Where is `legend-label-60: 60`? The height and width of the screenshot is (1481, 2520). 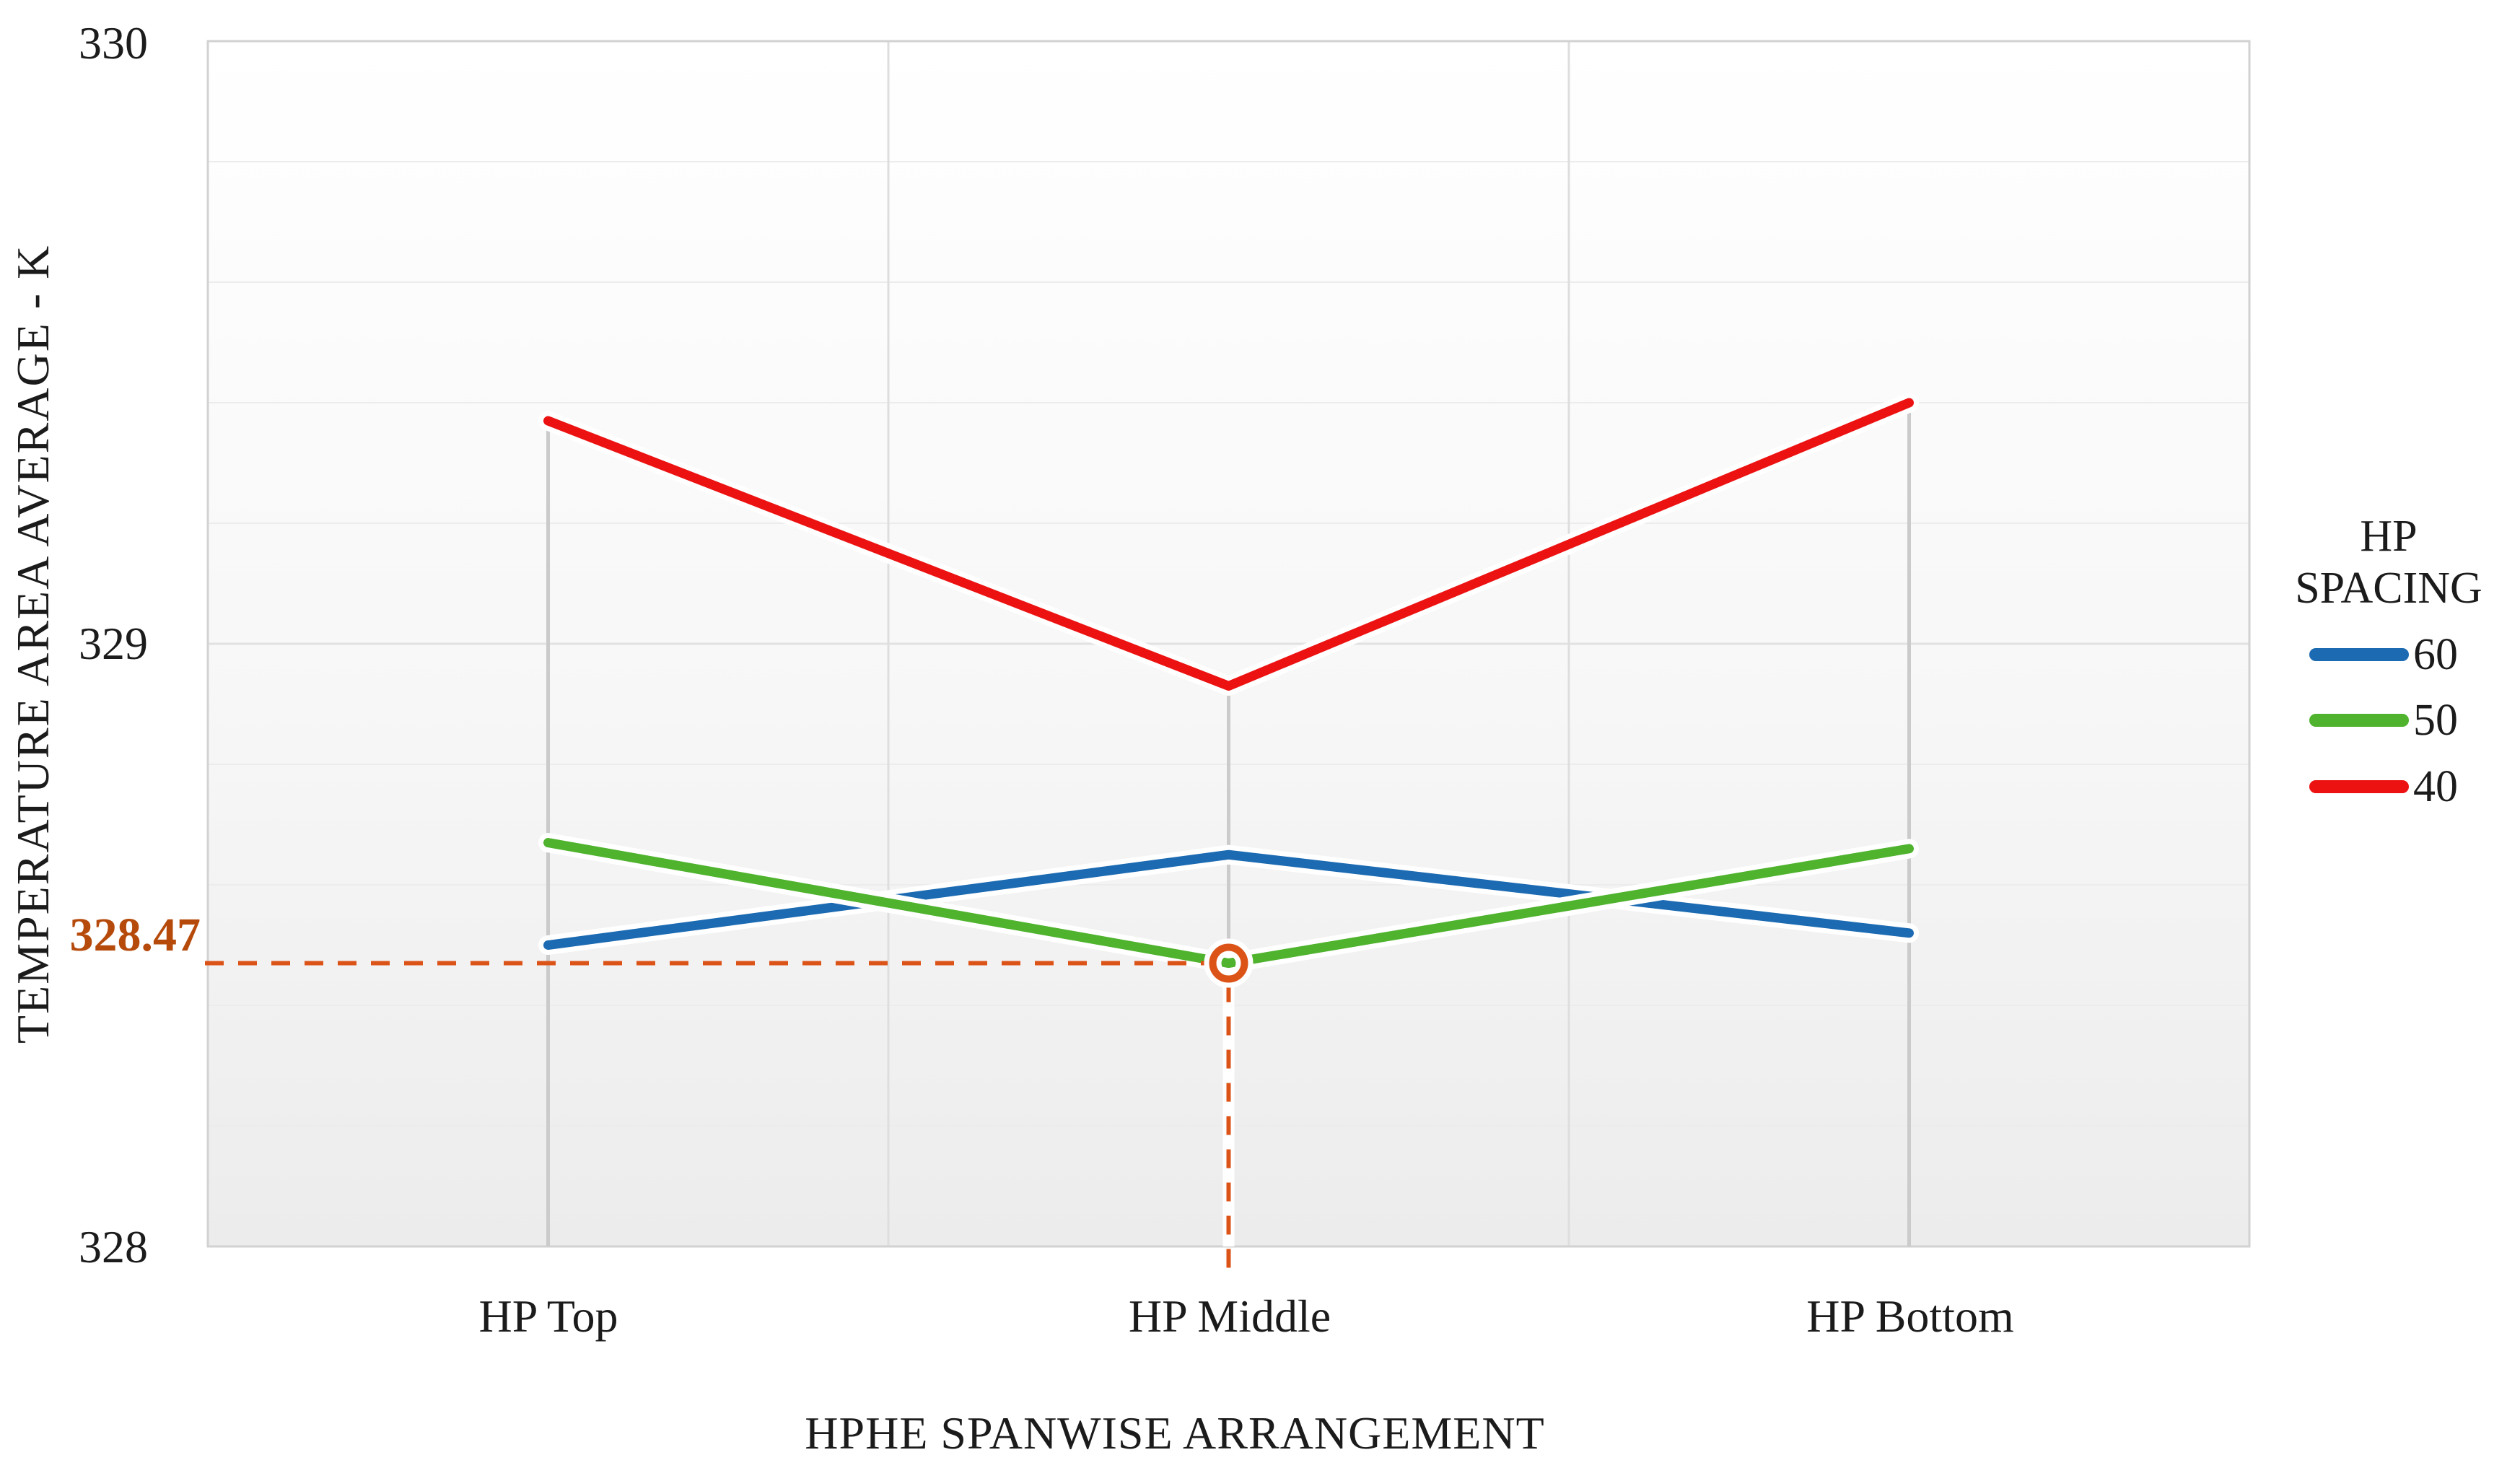 legend-label-60: 60 is located at coordinates (2435, 654).